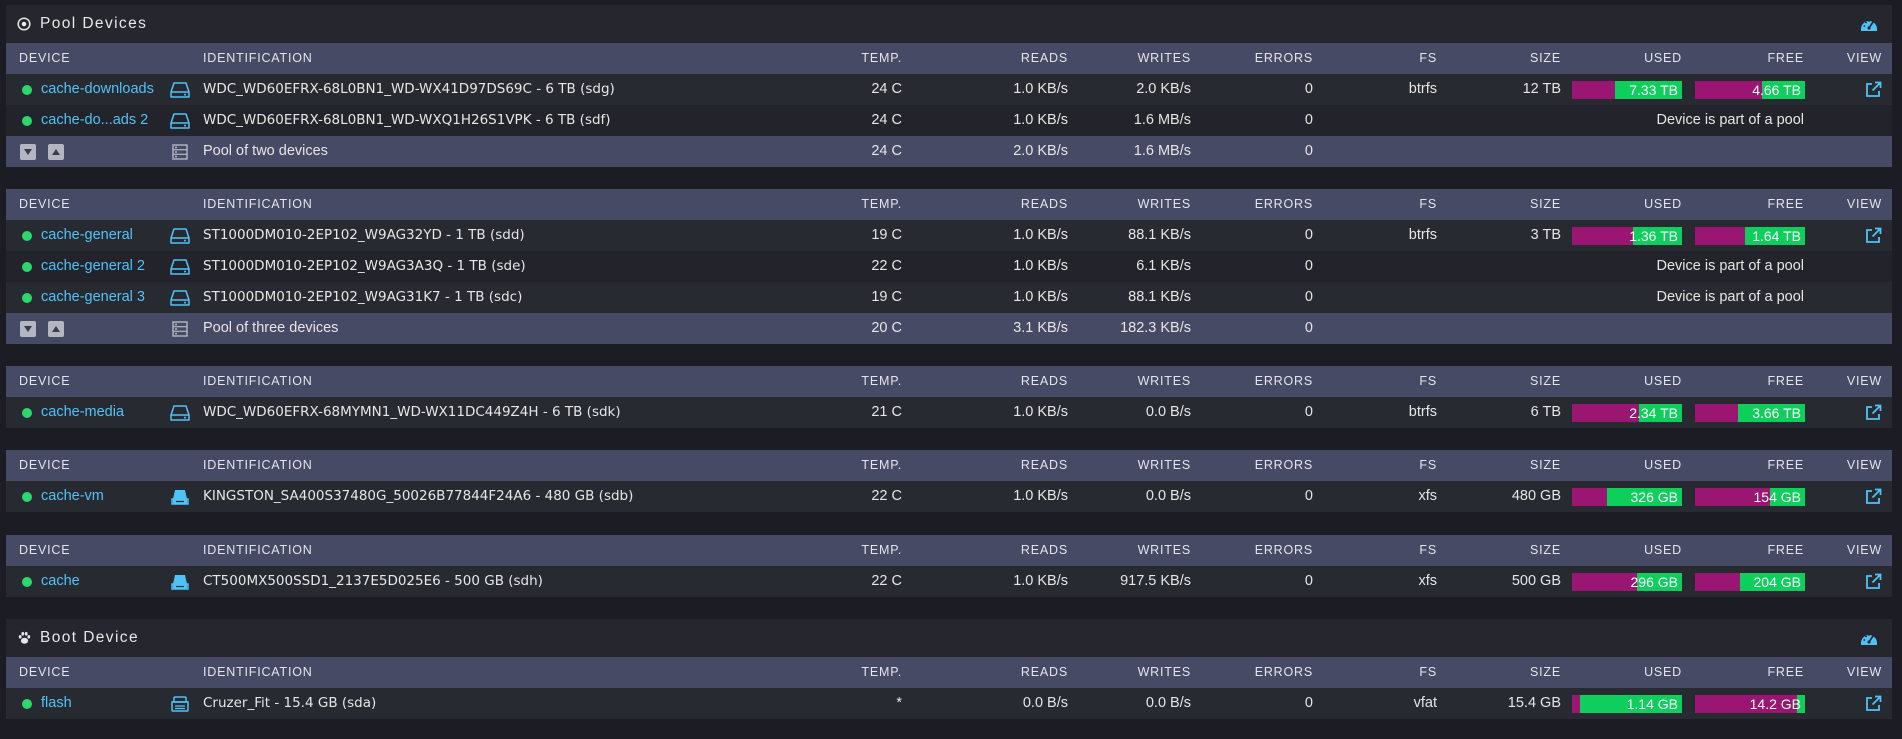 Image resolution: width=1902 pixels, height=739 pixels. I want to click on free-bar: 4.66 TB, so click(1750, 90).